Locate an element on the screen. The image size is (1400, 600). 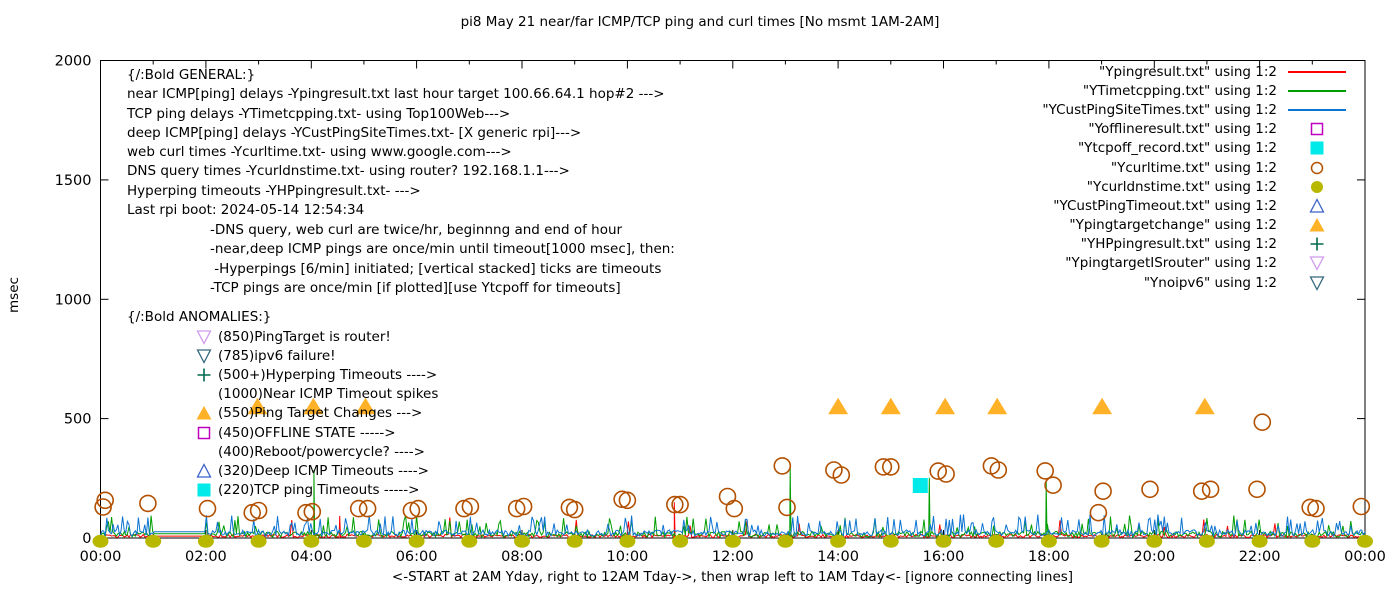
y-tick-label: 2000 is located at coordinates (73, 62).